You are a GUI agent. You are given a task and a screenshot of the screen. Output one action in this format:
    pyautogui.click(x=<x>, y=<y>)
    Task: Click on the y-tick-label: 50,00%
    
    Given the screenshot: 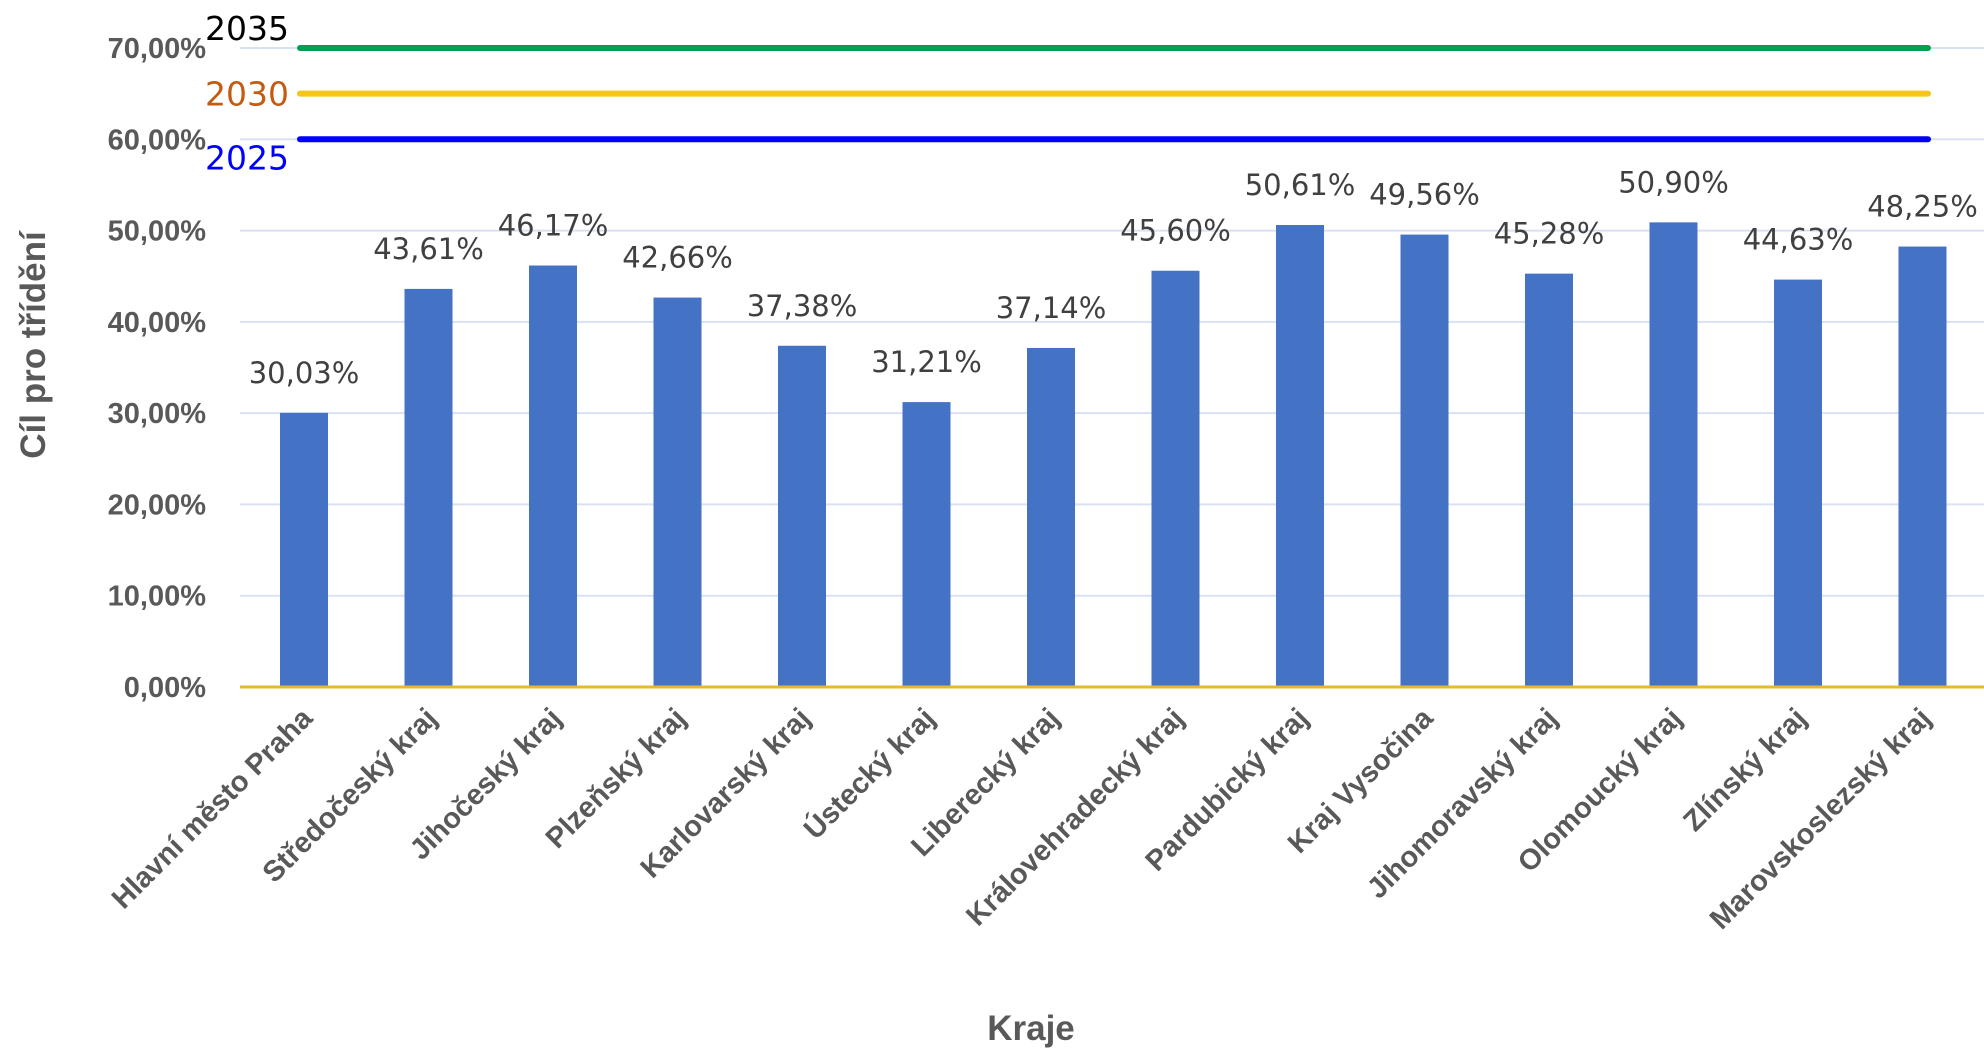 What is the action you would take?
    pyautogui.click(x=157, y=232)
    